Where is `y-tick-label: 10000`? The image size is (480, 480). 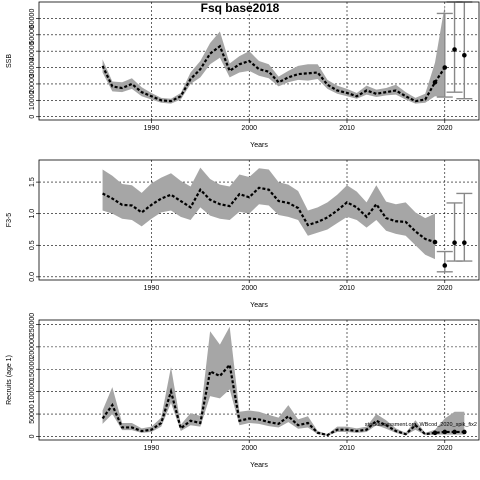
y-tick-label: 10000 is located at coordinates (32, 100).